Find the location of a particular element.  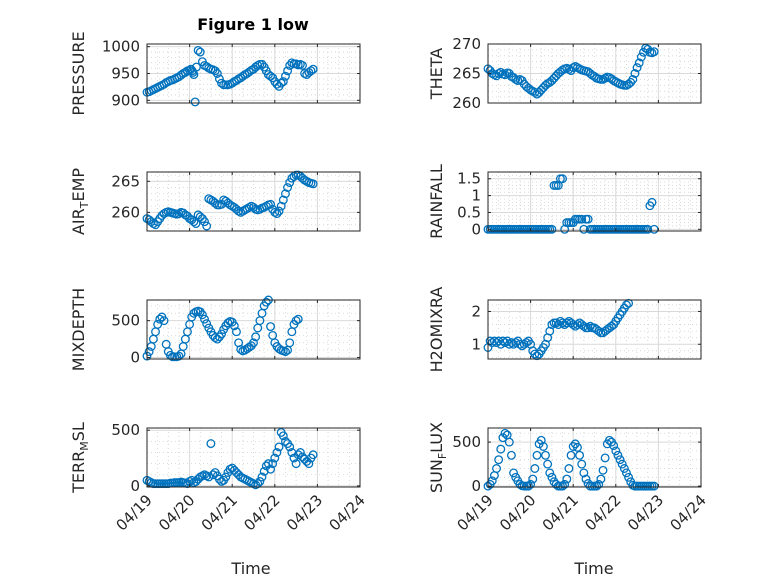

subplot-mixdepth: 0 500 MIXDEPTH is located at coordinates (215, 329).